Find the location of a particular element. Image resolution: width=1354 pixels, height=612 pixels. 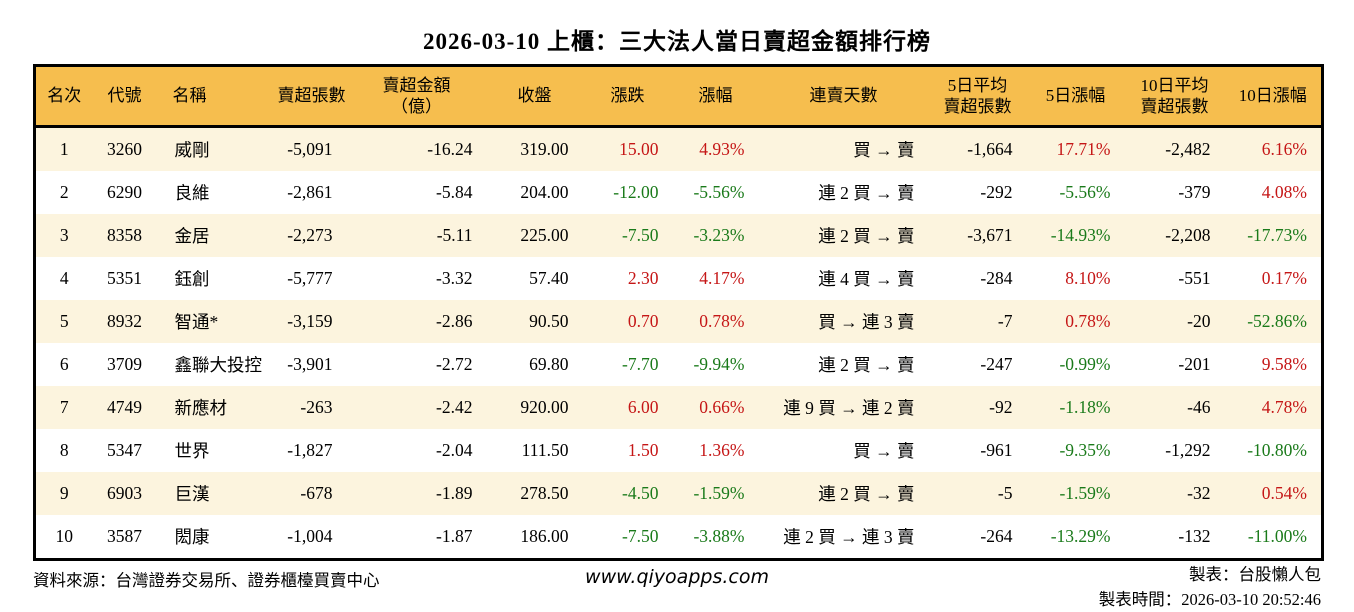

cell-avg10: -32 is located at coordinates (1199, 493).